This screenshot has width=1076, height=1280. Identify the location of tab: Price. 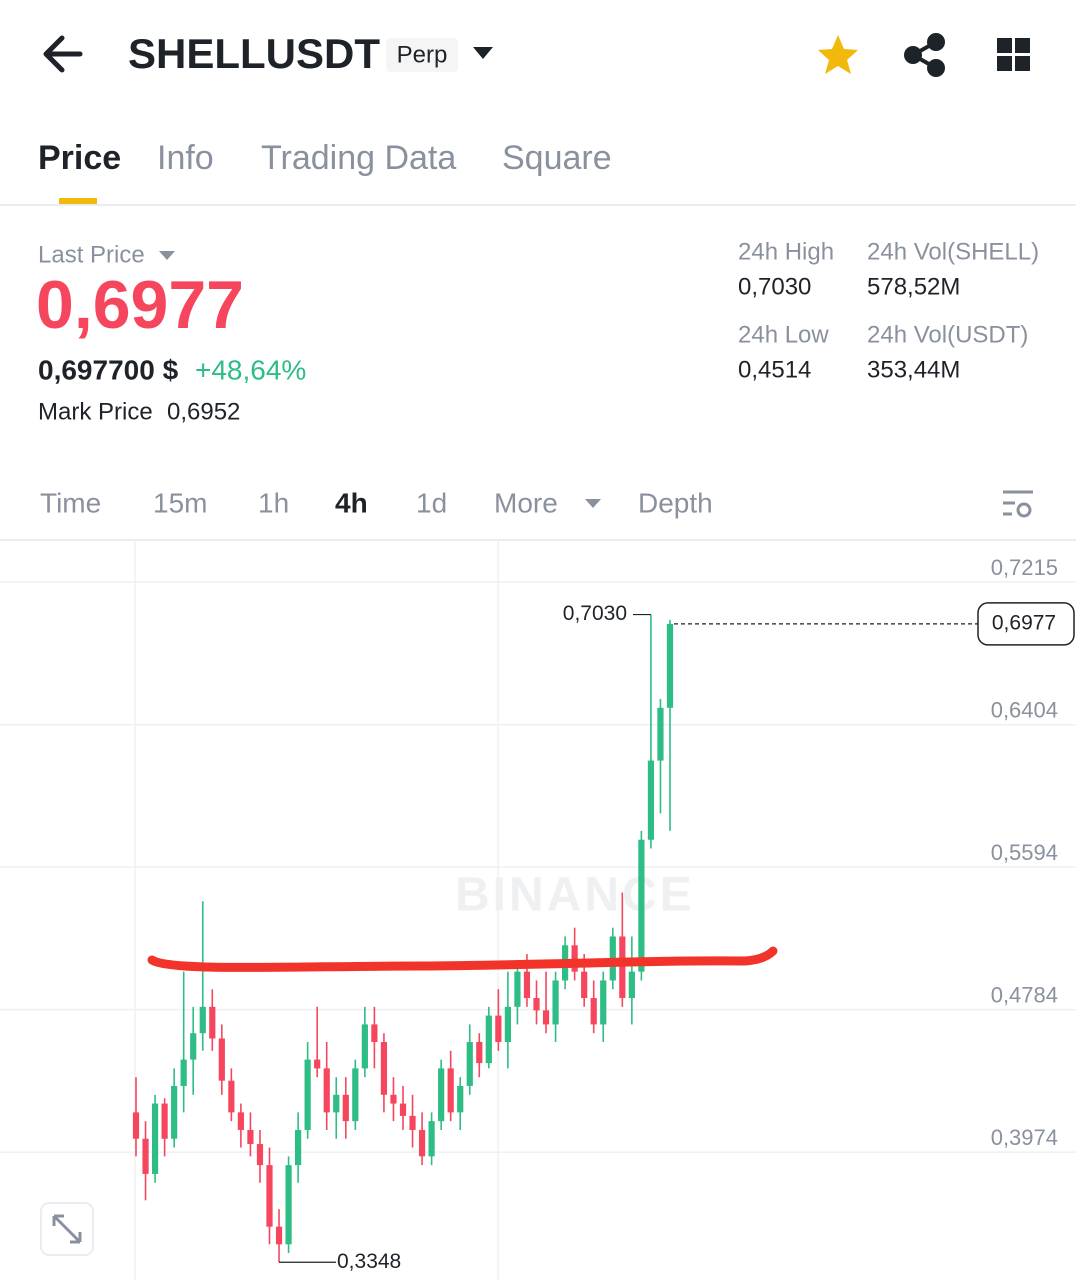
(79, 158).